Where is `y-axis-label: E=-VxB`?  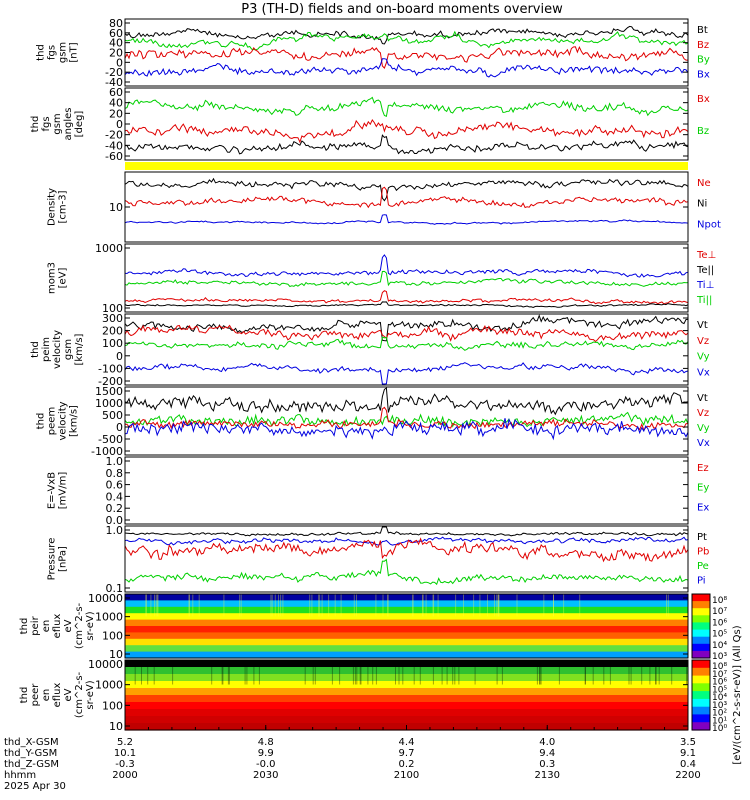 y-axis-label: E=-VxB is located at coordinates (52, 490).